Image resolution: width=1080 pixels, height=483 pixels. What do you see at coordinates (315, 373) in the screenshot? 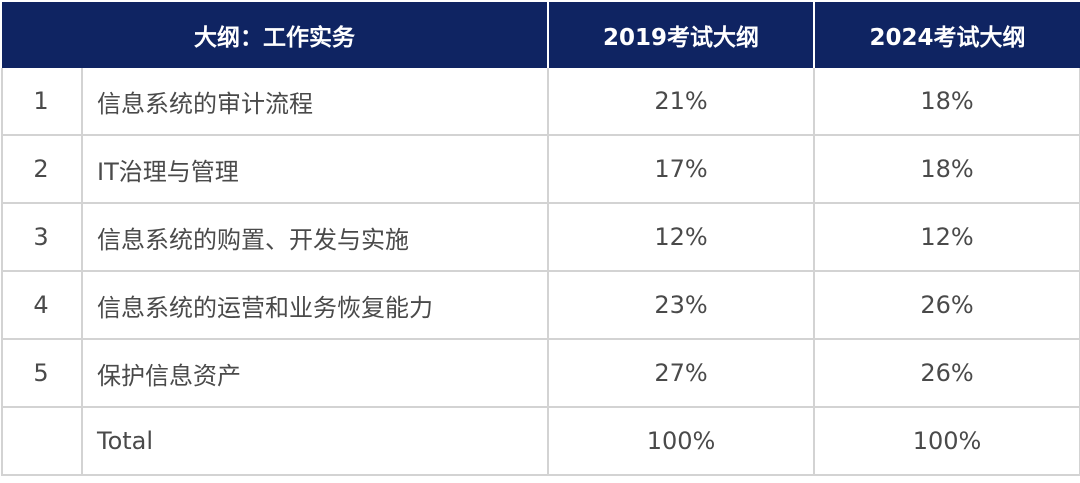
I see `row-item: 保护信息资产` at bounding box center [315, 373].